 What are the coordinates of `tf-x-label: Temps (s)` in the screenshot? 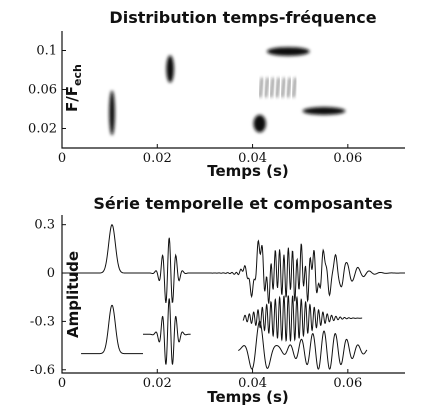 It's located at (248, 171).